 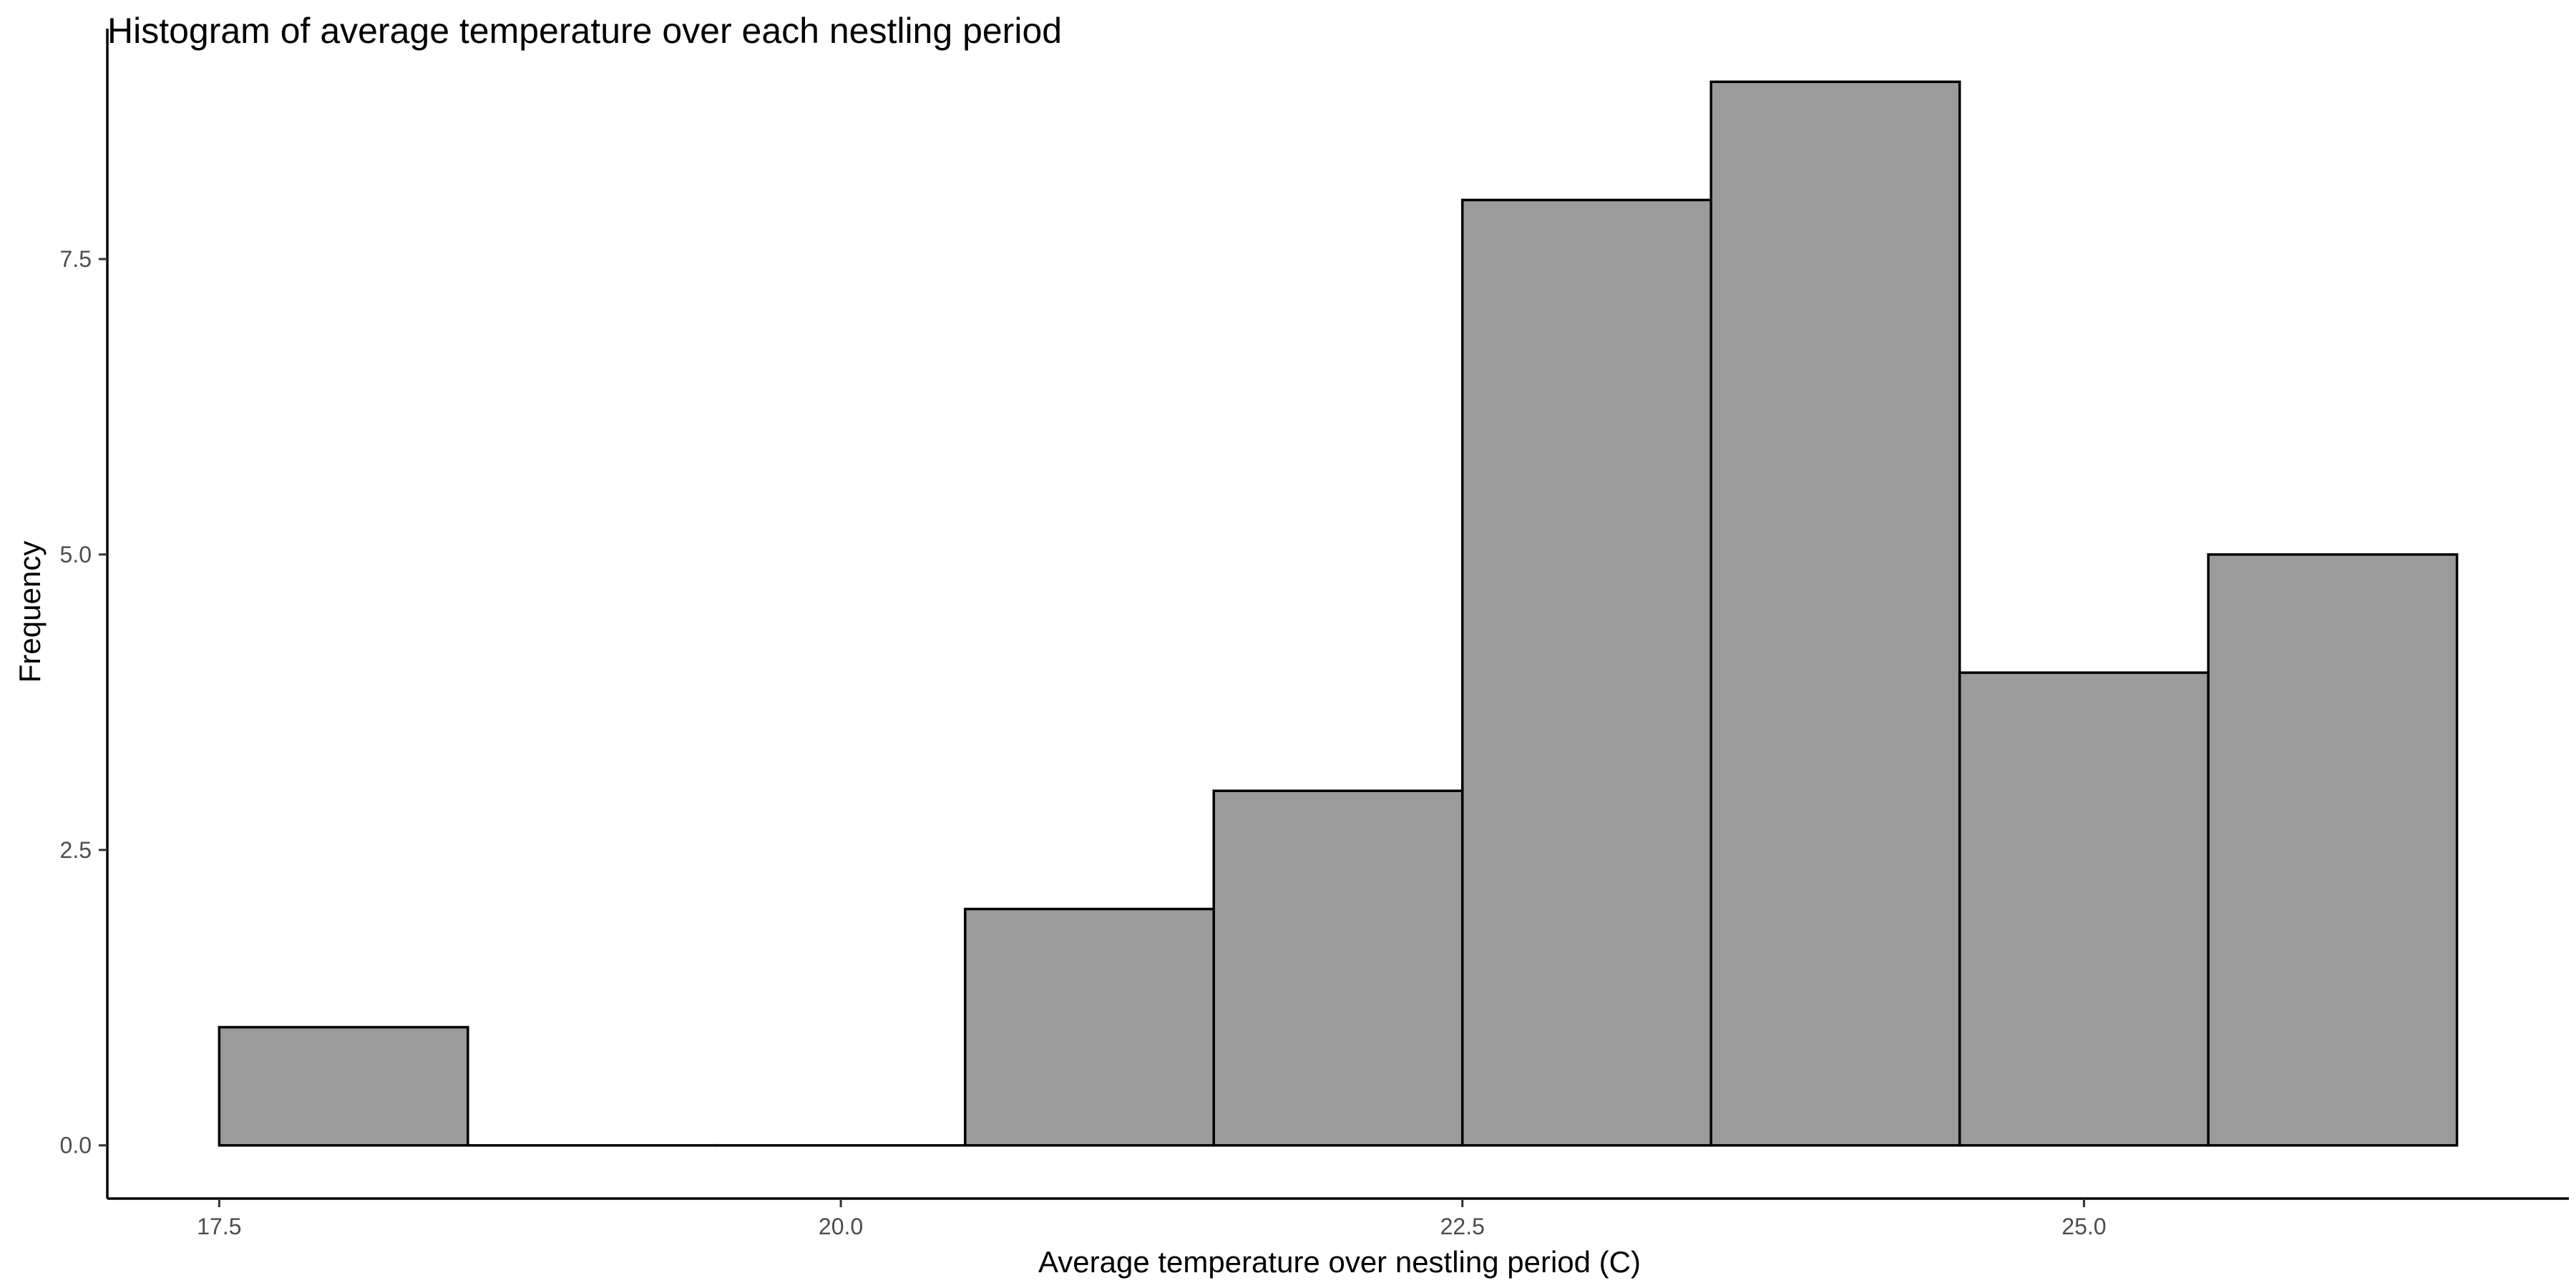 I want to click on x-tick-label: 17.5, so click(x=219, y=1226).